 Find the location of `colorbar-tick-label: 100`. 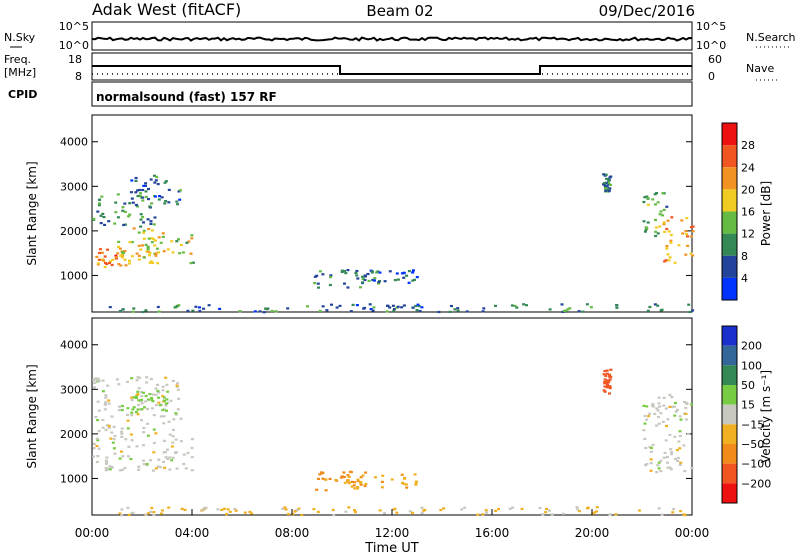

colorbar-tick-label: 100 is located at coordinates (751, 365).